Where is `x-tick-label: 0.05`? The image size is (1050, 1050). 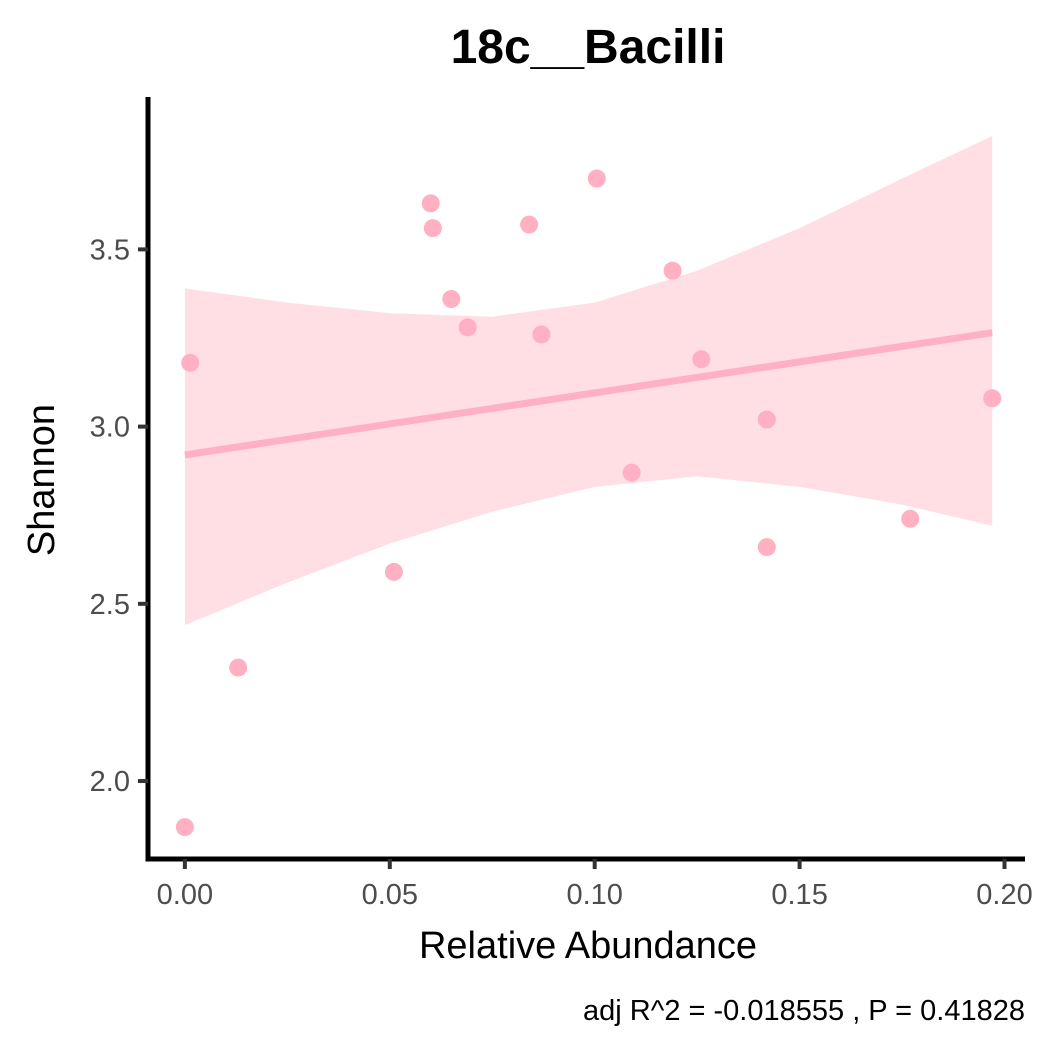 x-tick-label: 0.05 is located at coordinates (390, 895).